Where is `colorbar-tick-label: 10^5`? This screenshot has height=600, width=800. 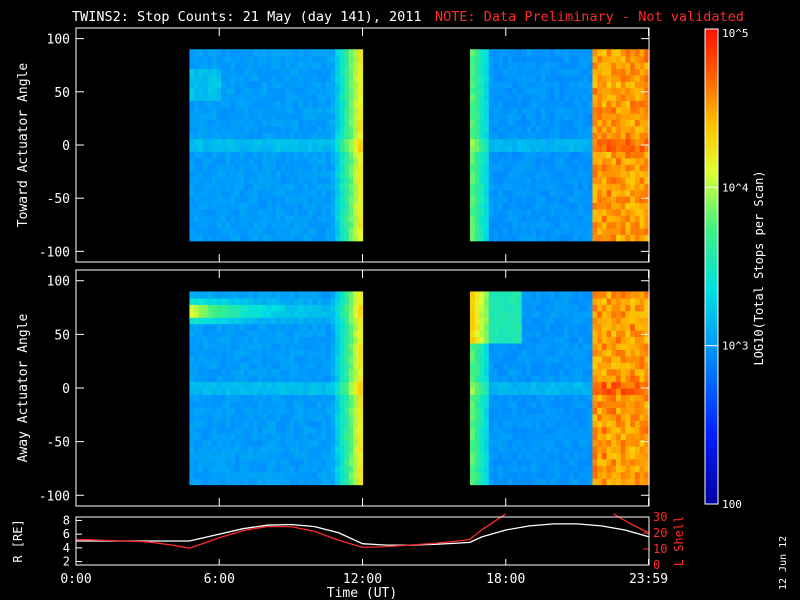
colorbar-tick-label: 10^5 is located at coordinates (735, 33).